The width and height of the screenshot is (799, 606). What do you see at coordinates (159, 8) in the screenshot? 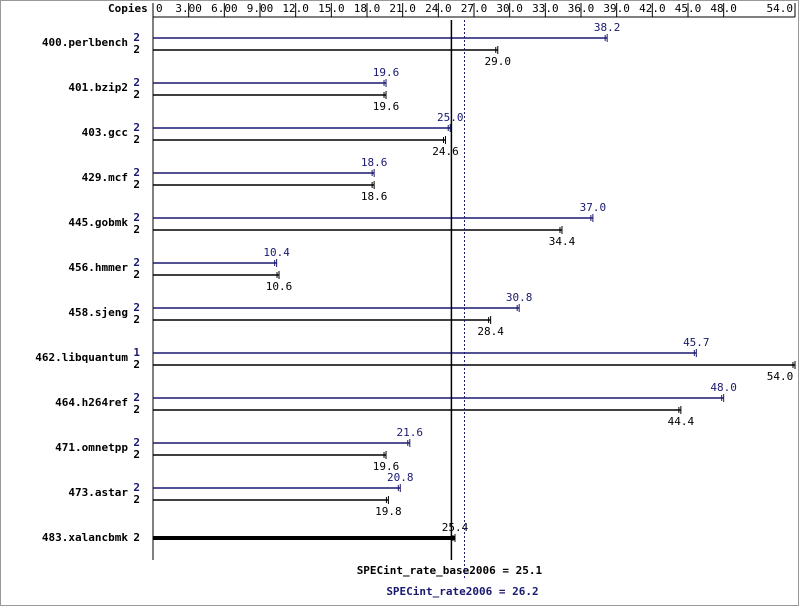
I see `x-tick-label: 0` at bounding box center [159, 8].